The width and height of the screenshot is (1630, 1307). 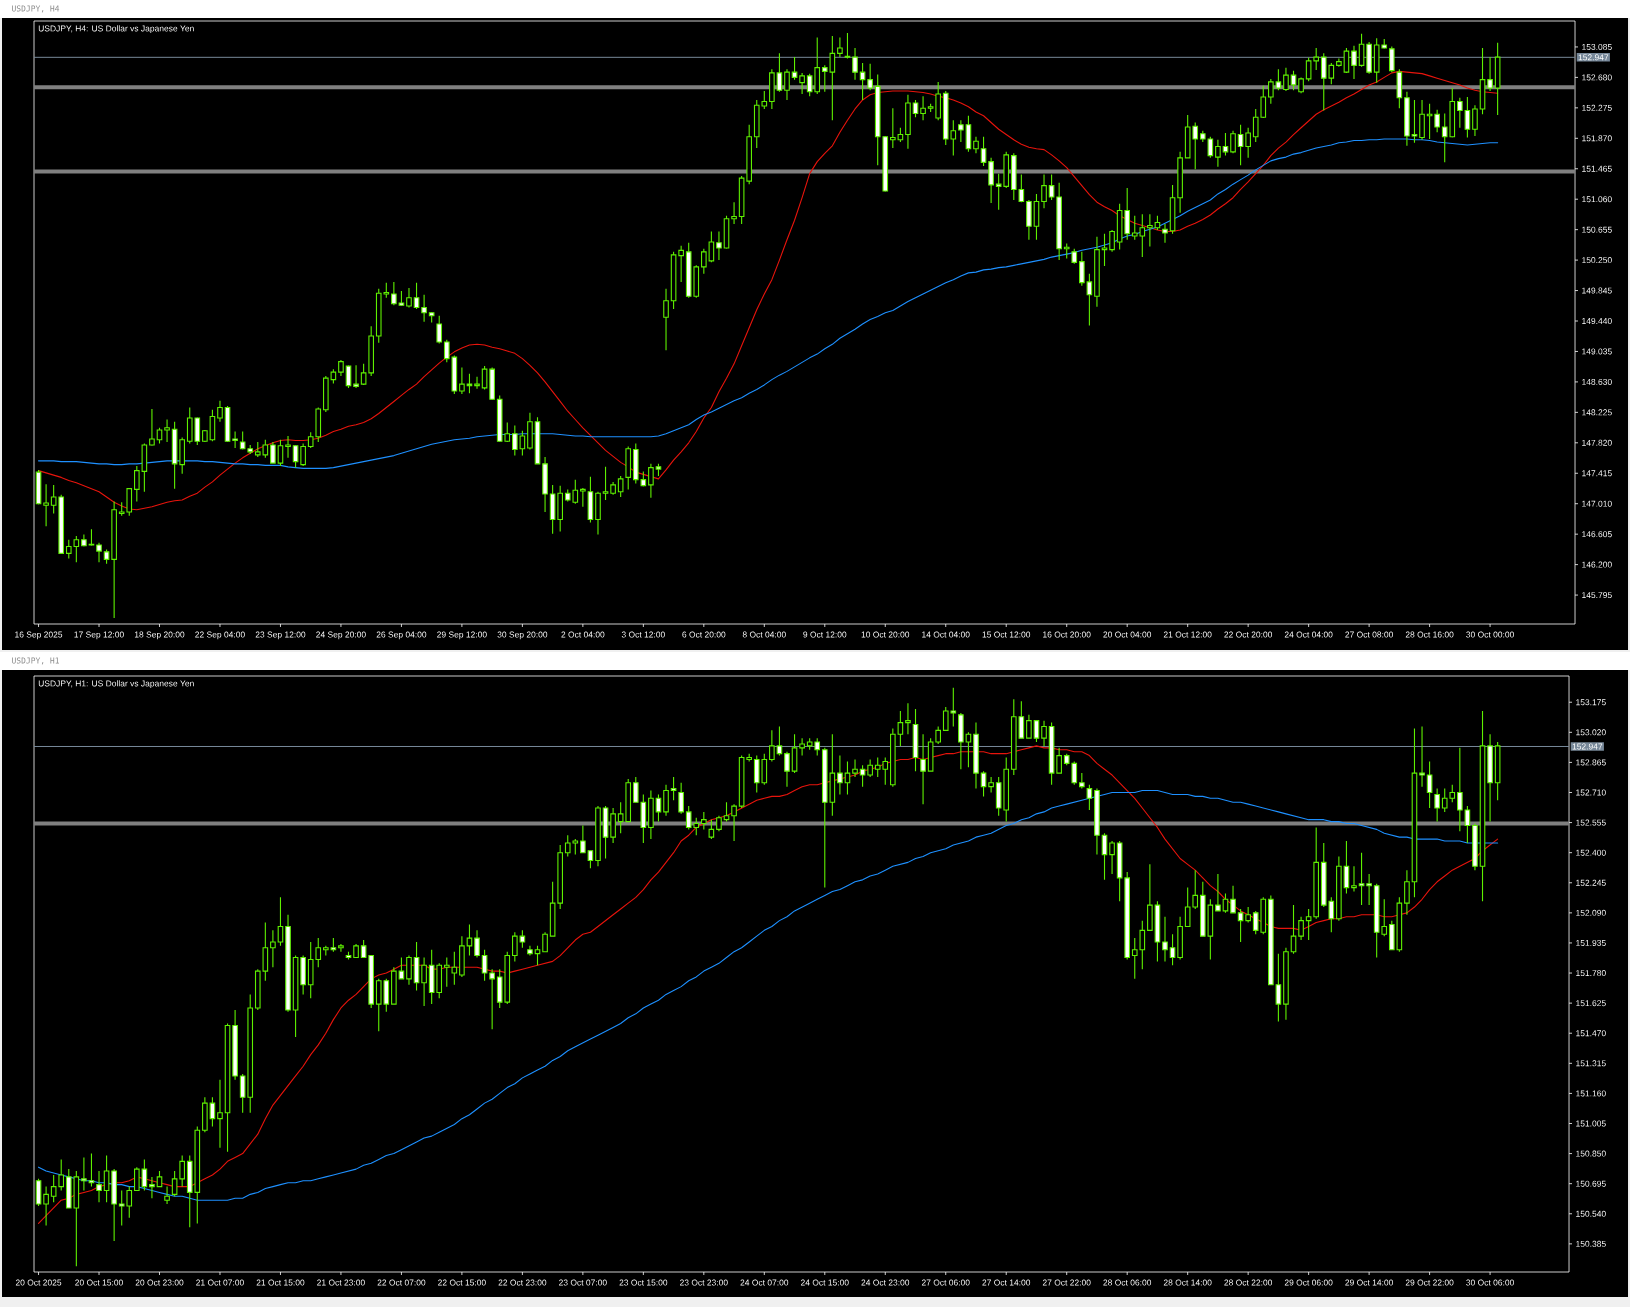 What do you see at coordinates (38, 1282) in the screenshot?
I see `x-tick-label: 20 Oct 2025` at bounding box center [38, 1282].